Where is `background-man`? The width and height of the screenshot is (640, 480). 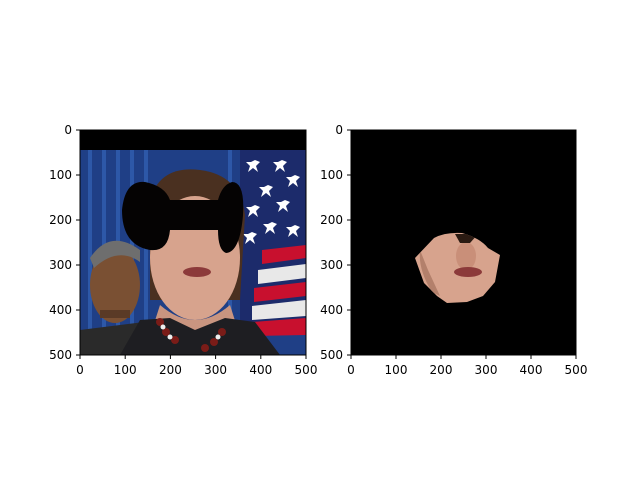 background-man is located at coordinates (125, 297).